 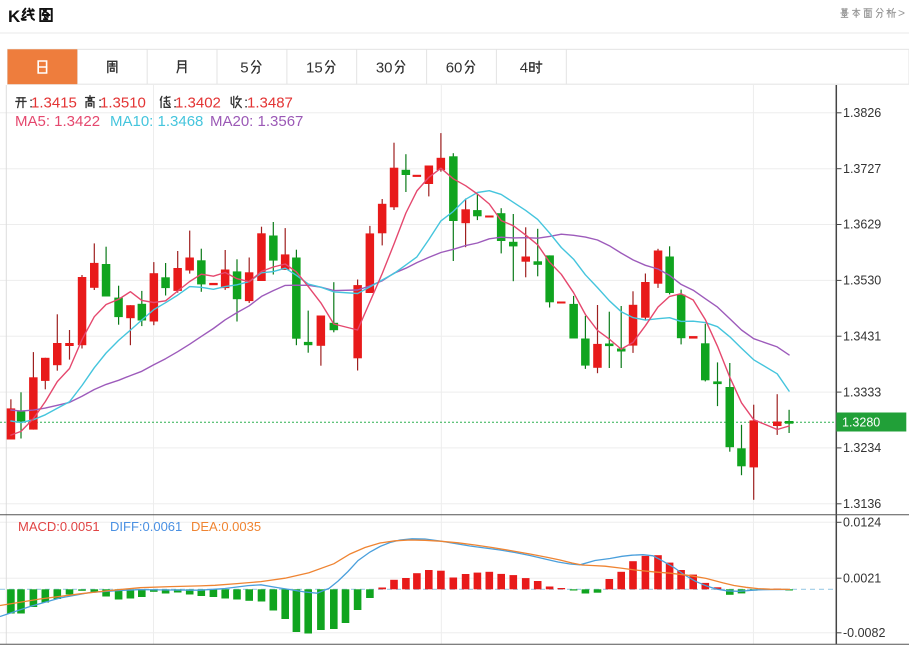 I want to click on svg-text: 1.3136, so click(x=862, y=504).